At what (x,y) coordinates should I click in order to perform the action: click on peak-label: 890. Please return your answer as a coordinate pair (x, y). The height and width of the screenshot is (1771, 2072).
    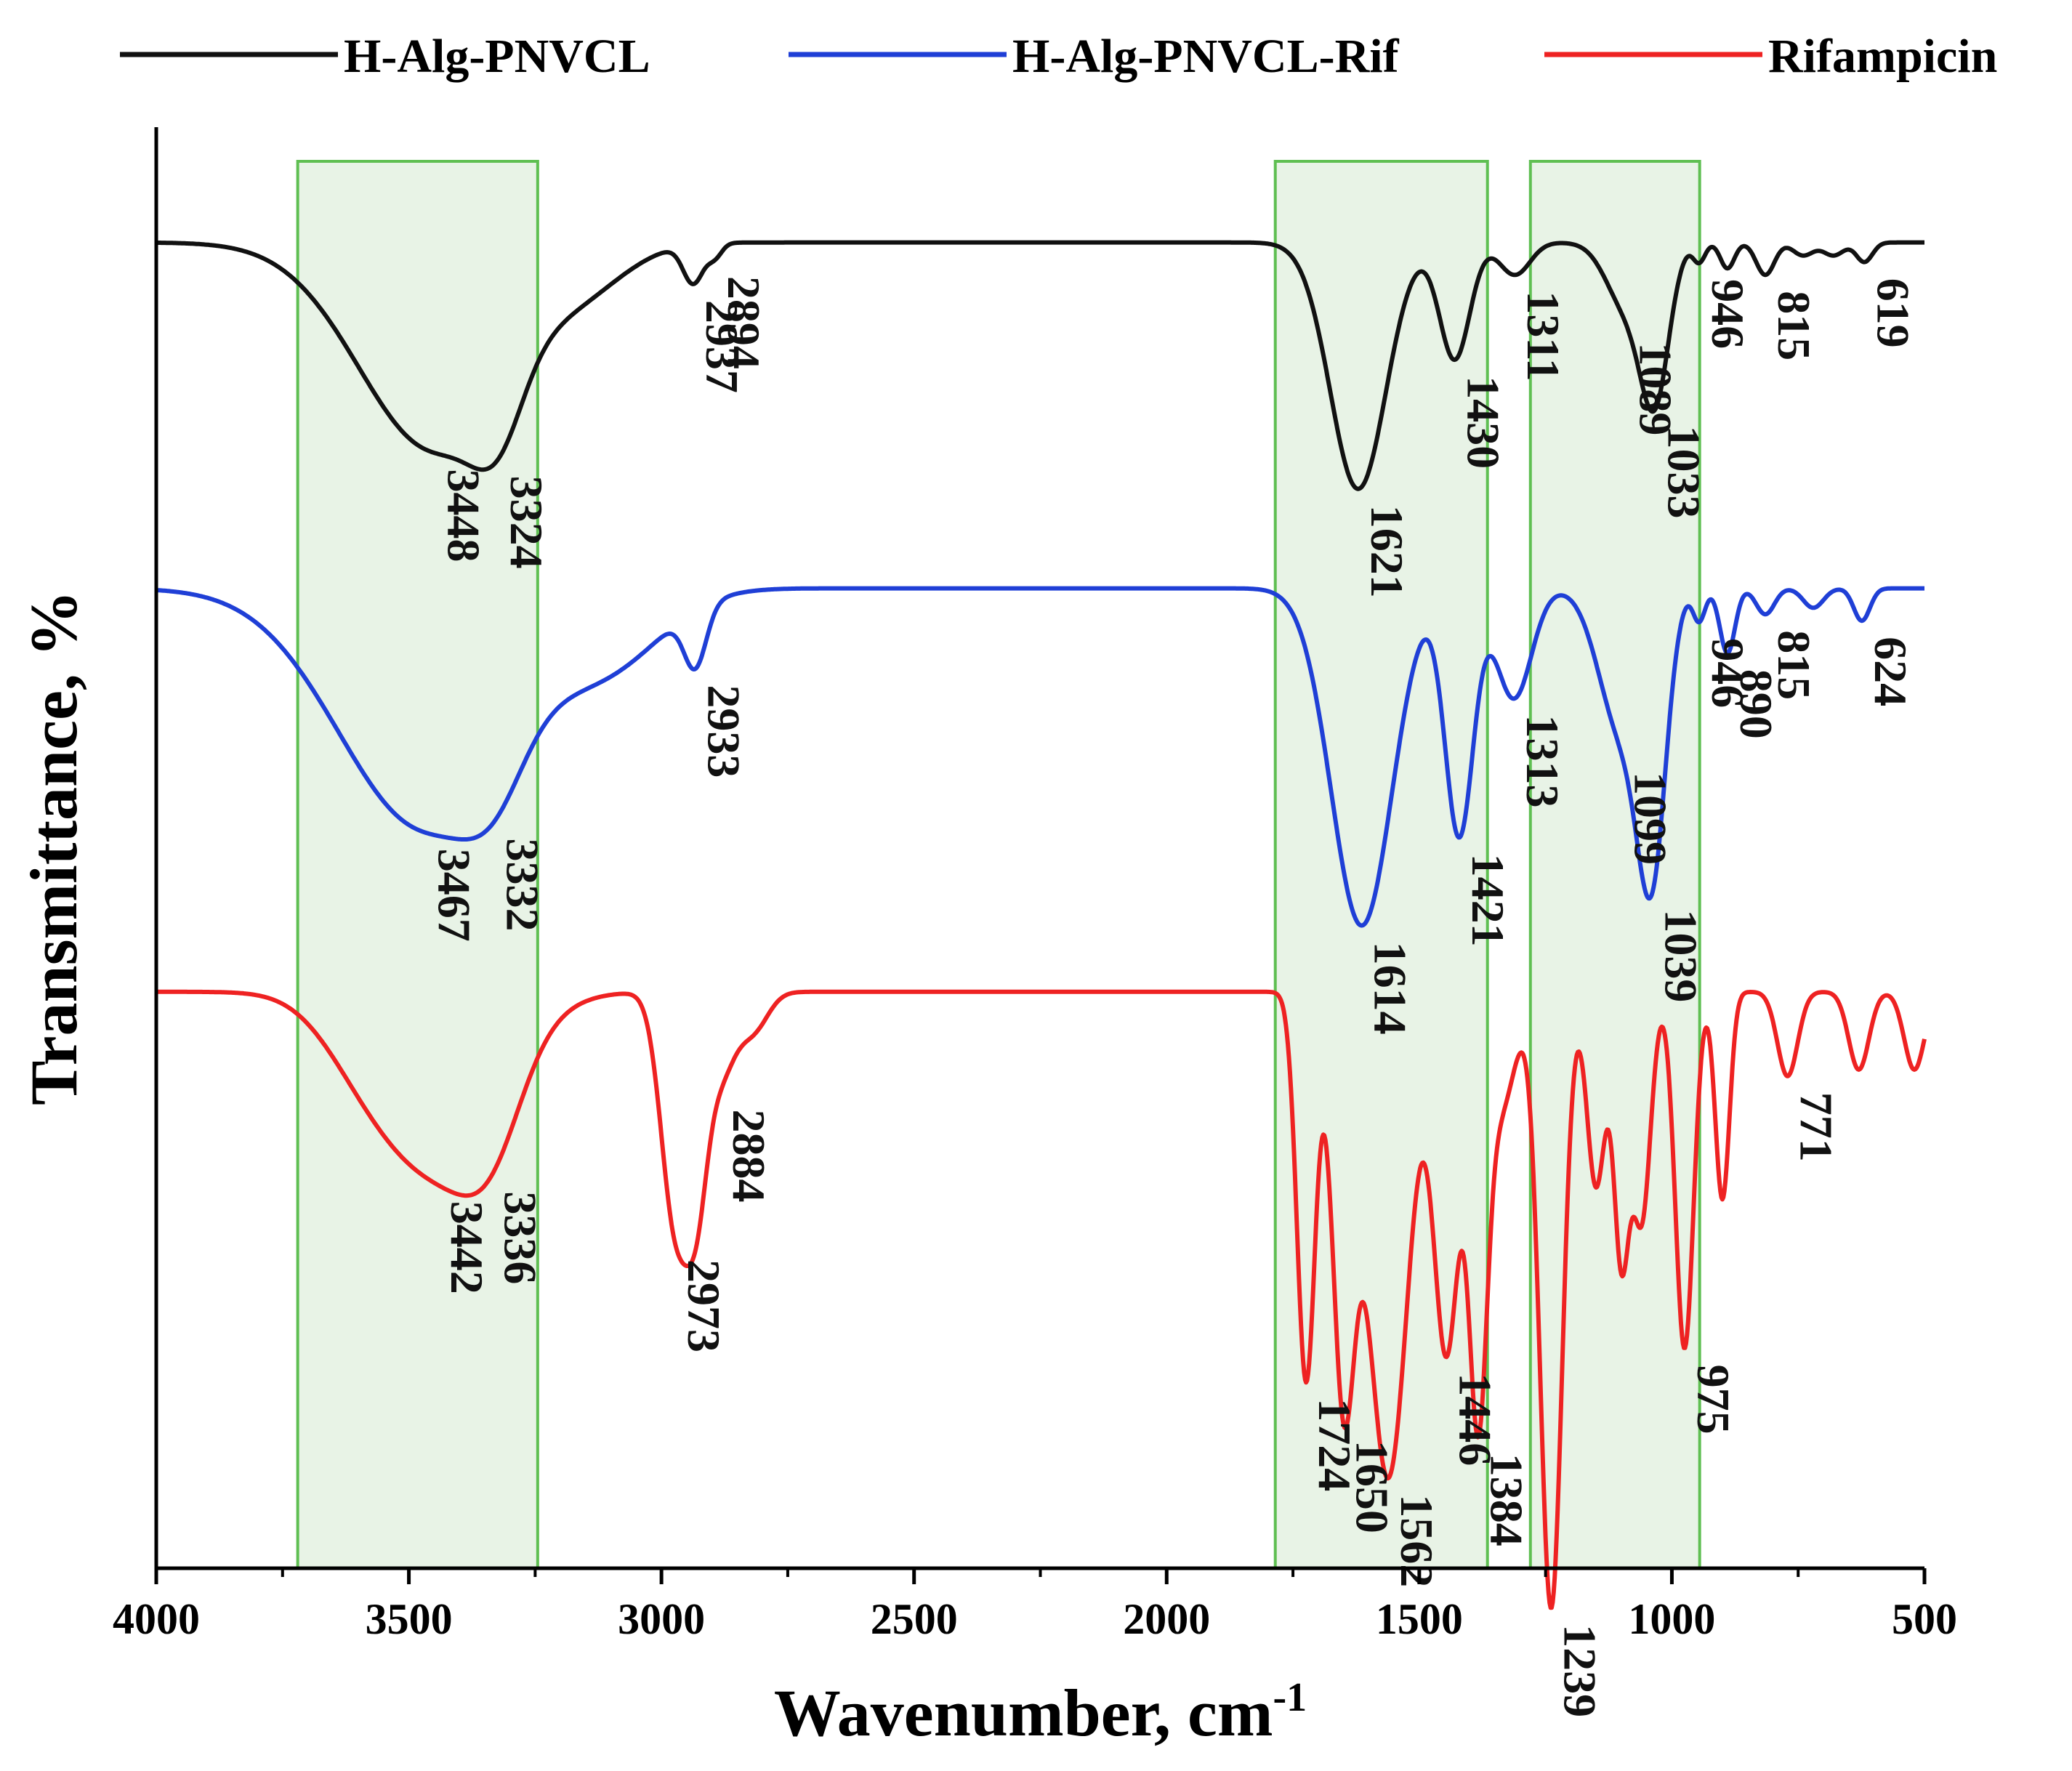
    Looking at the image, I should click on (1756, 704).